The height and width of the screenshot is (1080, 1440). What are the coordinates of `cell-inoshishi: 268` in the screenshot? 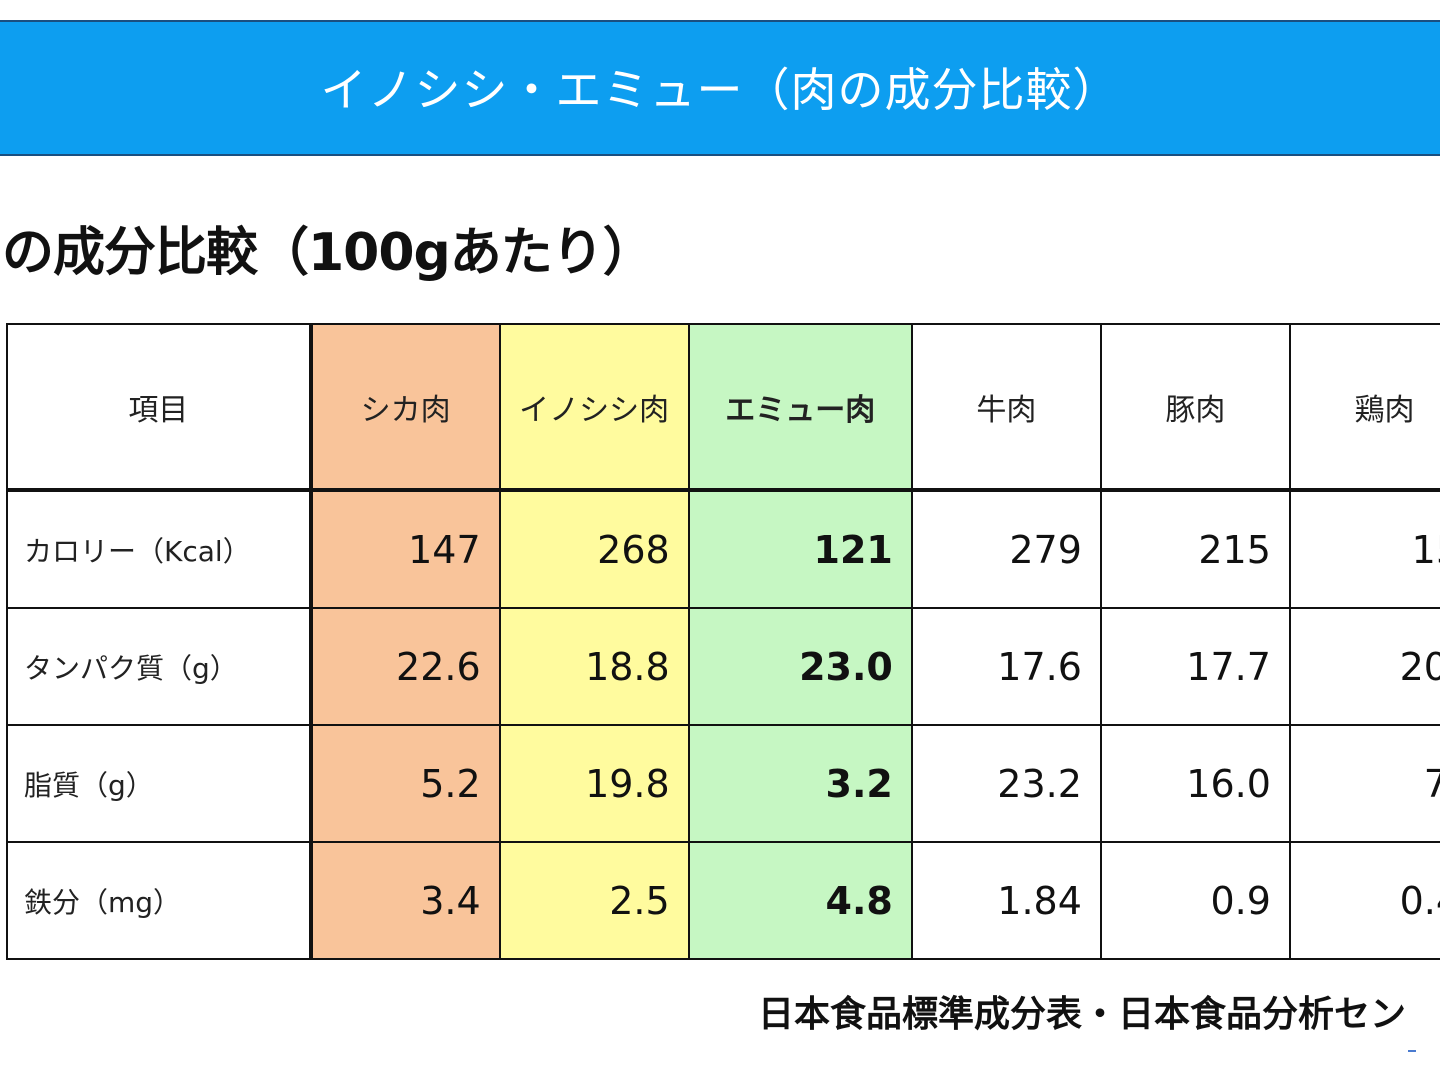 It's located at (594, 549).